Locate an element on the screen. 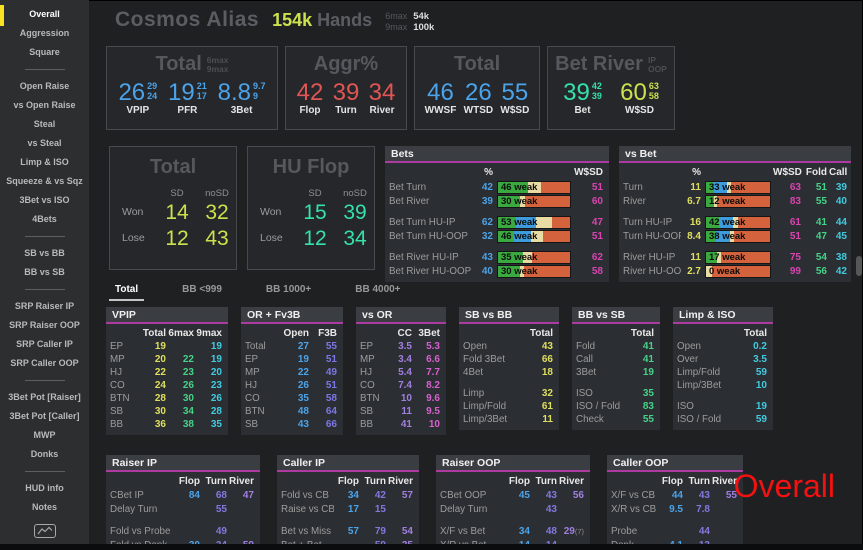 This screenshot has width=863, height=550. wsd-value: 62 is located at coordinates (597, 257).